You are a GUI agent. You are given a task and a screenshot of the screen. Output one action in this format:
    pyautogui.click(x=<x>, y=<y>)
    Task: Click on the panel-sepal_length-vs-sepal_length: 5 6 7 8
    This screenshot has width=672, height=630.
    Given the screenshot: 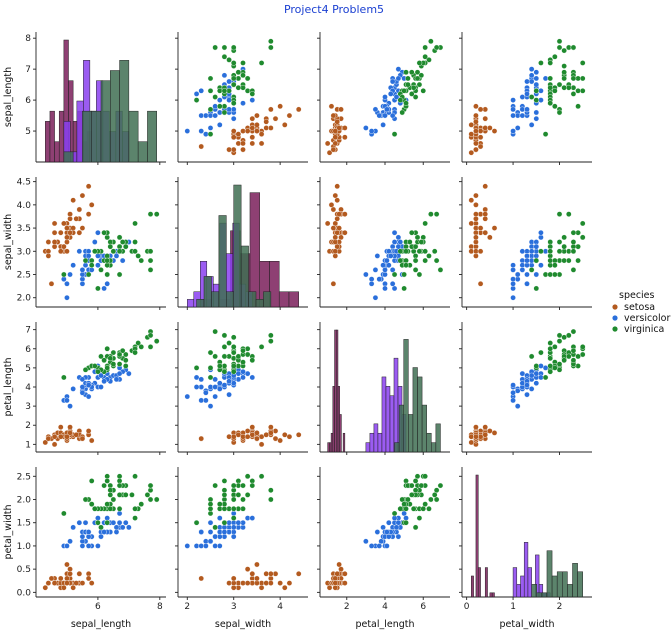 What is the action you would take?
    pyautogui.click(x=95, y=98)
    